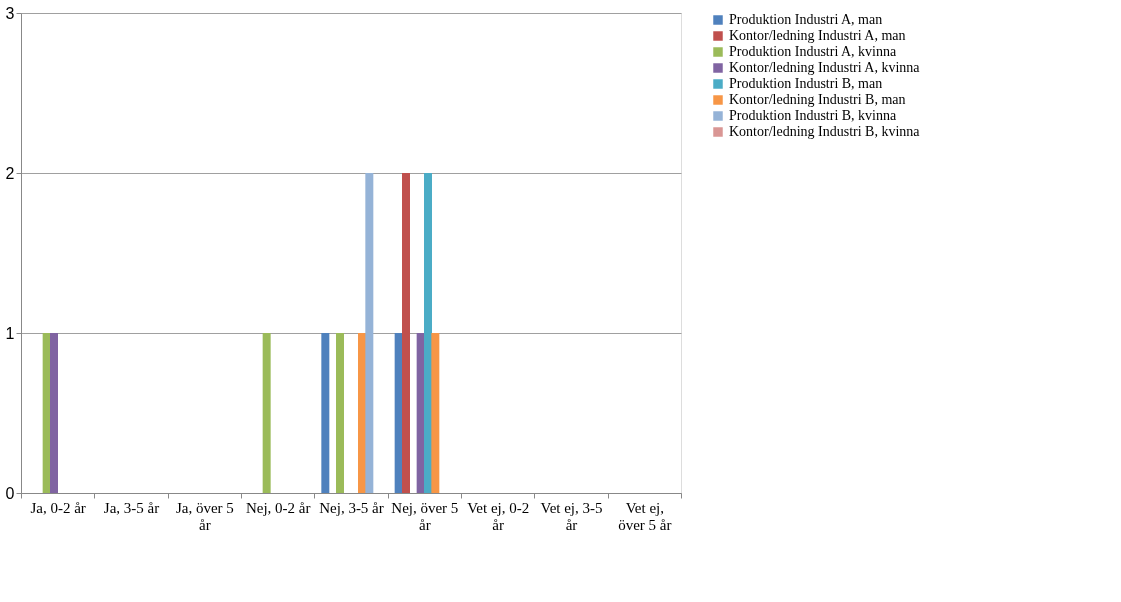  What do you see at coordinates (817, 35) in the screenshot?
I see `legend-label: Kontor/ledning Industri A, man` at bounding box center [817, 35].